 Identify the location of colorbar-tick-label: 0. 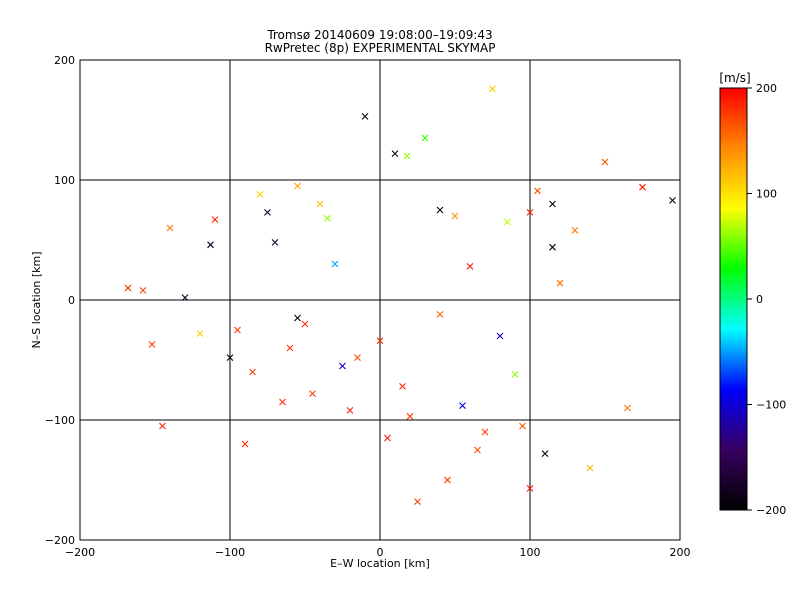
(759, 299).